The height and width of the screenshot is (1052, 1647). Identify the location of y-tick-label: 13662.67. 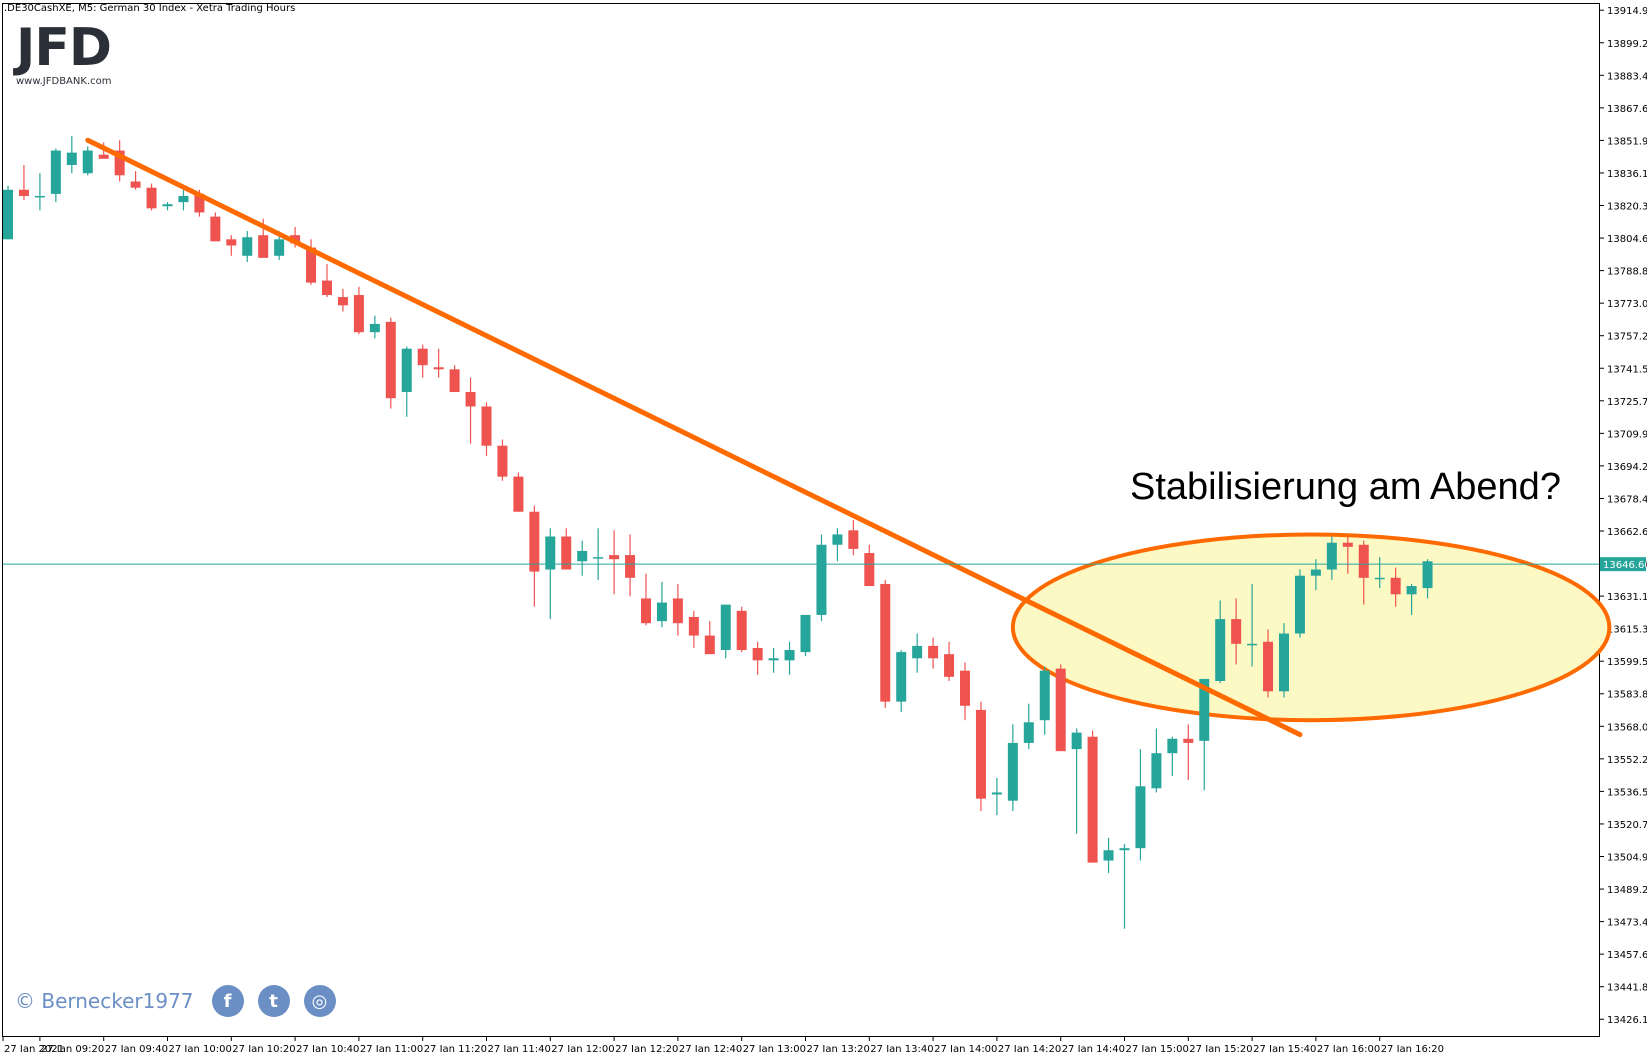
(1627, 532).